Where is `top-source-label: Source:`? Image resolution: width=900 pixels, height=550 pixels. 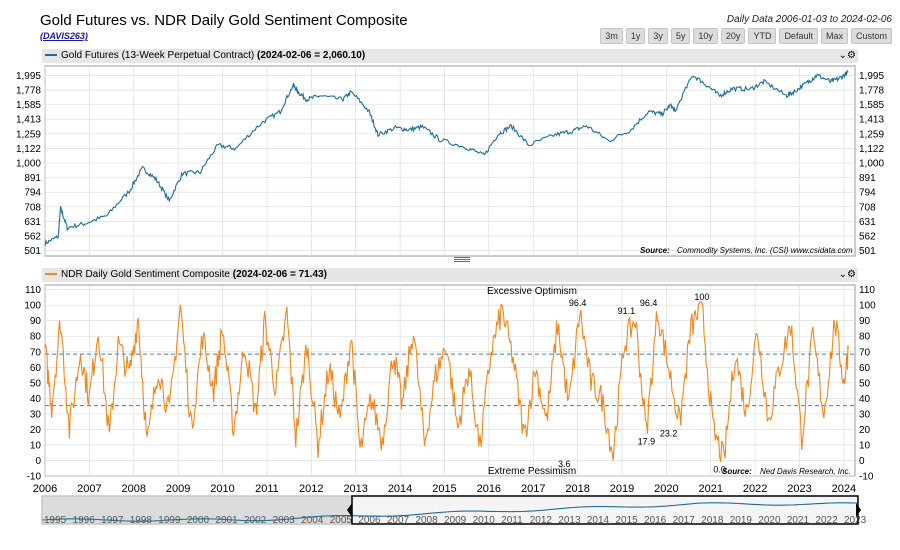
top-source-label: Source: is located at coordinates (655, 250).